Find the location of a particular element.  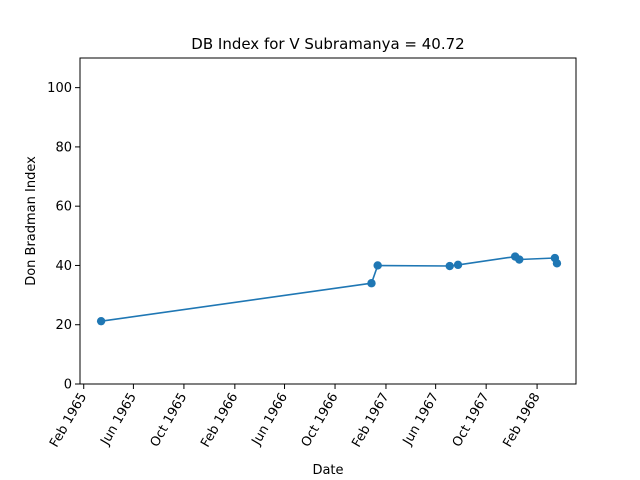

series-layer is located at coordinates (329, 289).